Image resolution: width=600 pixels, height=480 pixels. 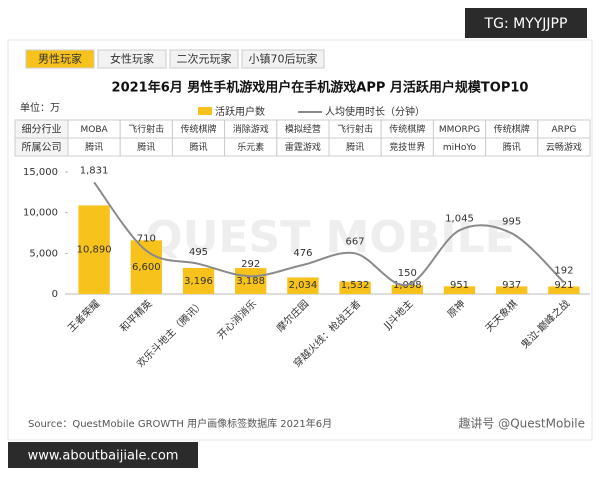 I want to click on tab-label: 男性玩家, so click(x=60, y=59).